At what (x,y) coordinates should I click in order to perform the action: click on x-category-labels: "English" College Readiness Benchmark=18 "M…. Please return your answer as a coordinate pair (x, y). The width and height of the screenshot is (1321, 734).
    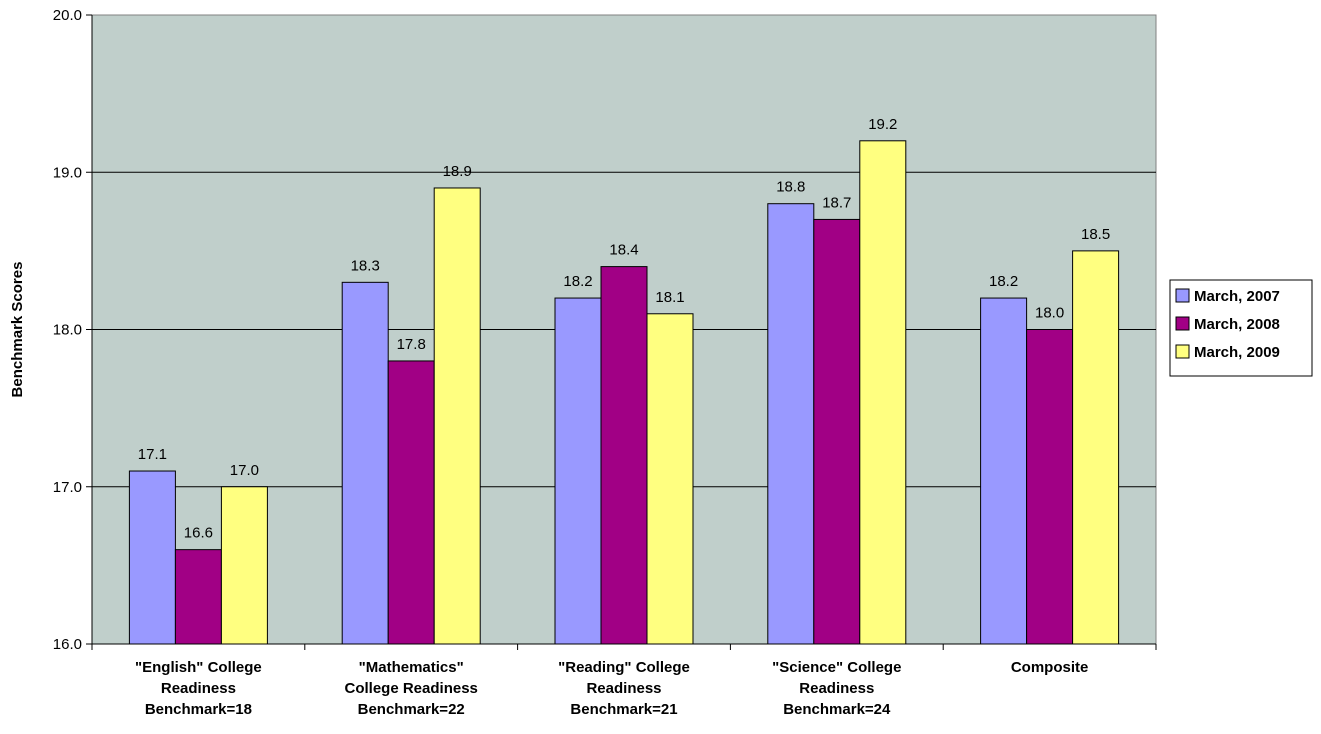
    Looking at the image, I should click on (611, 688).